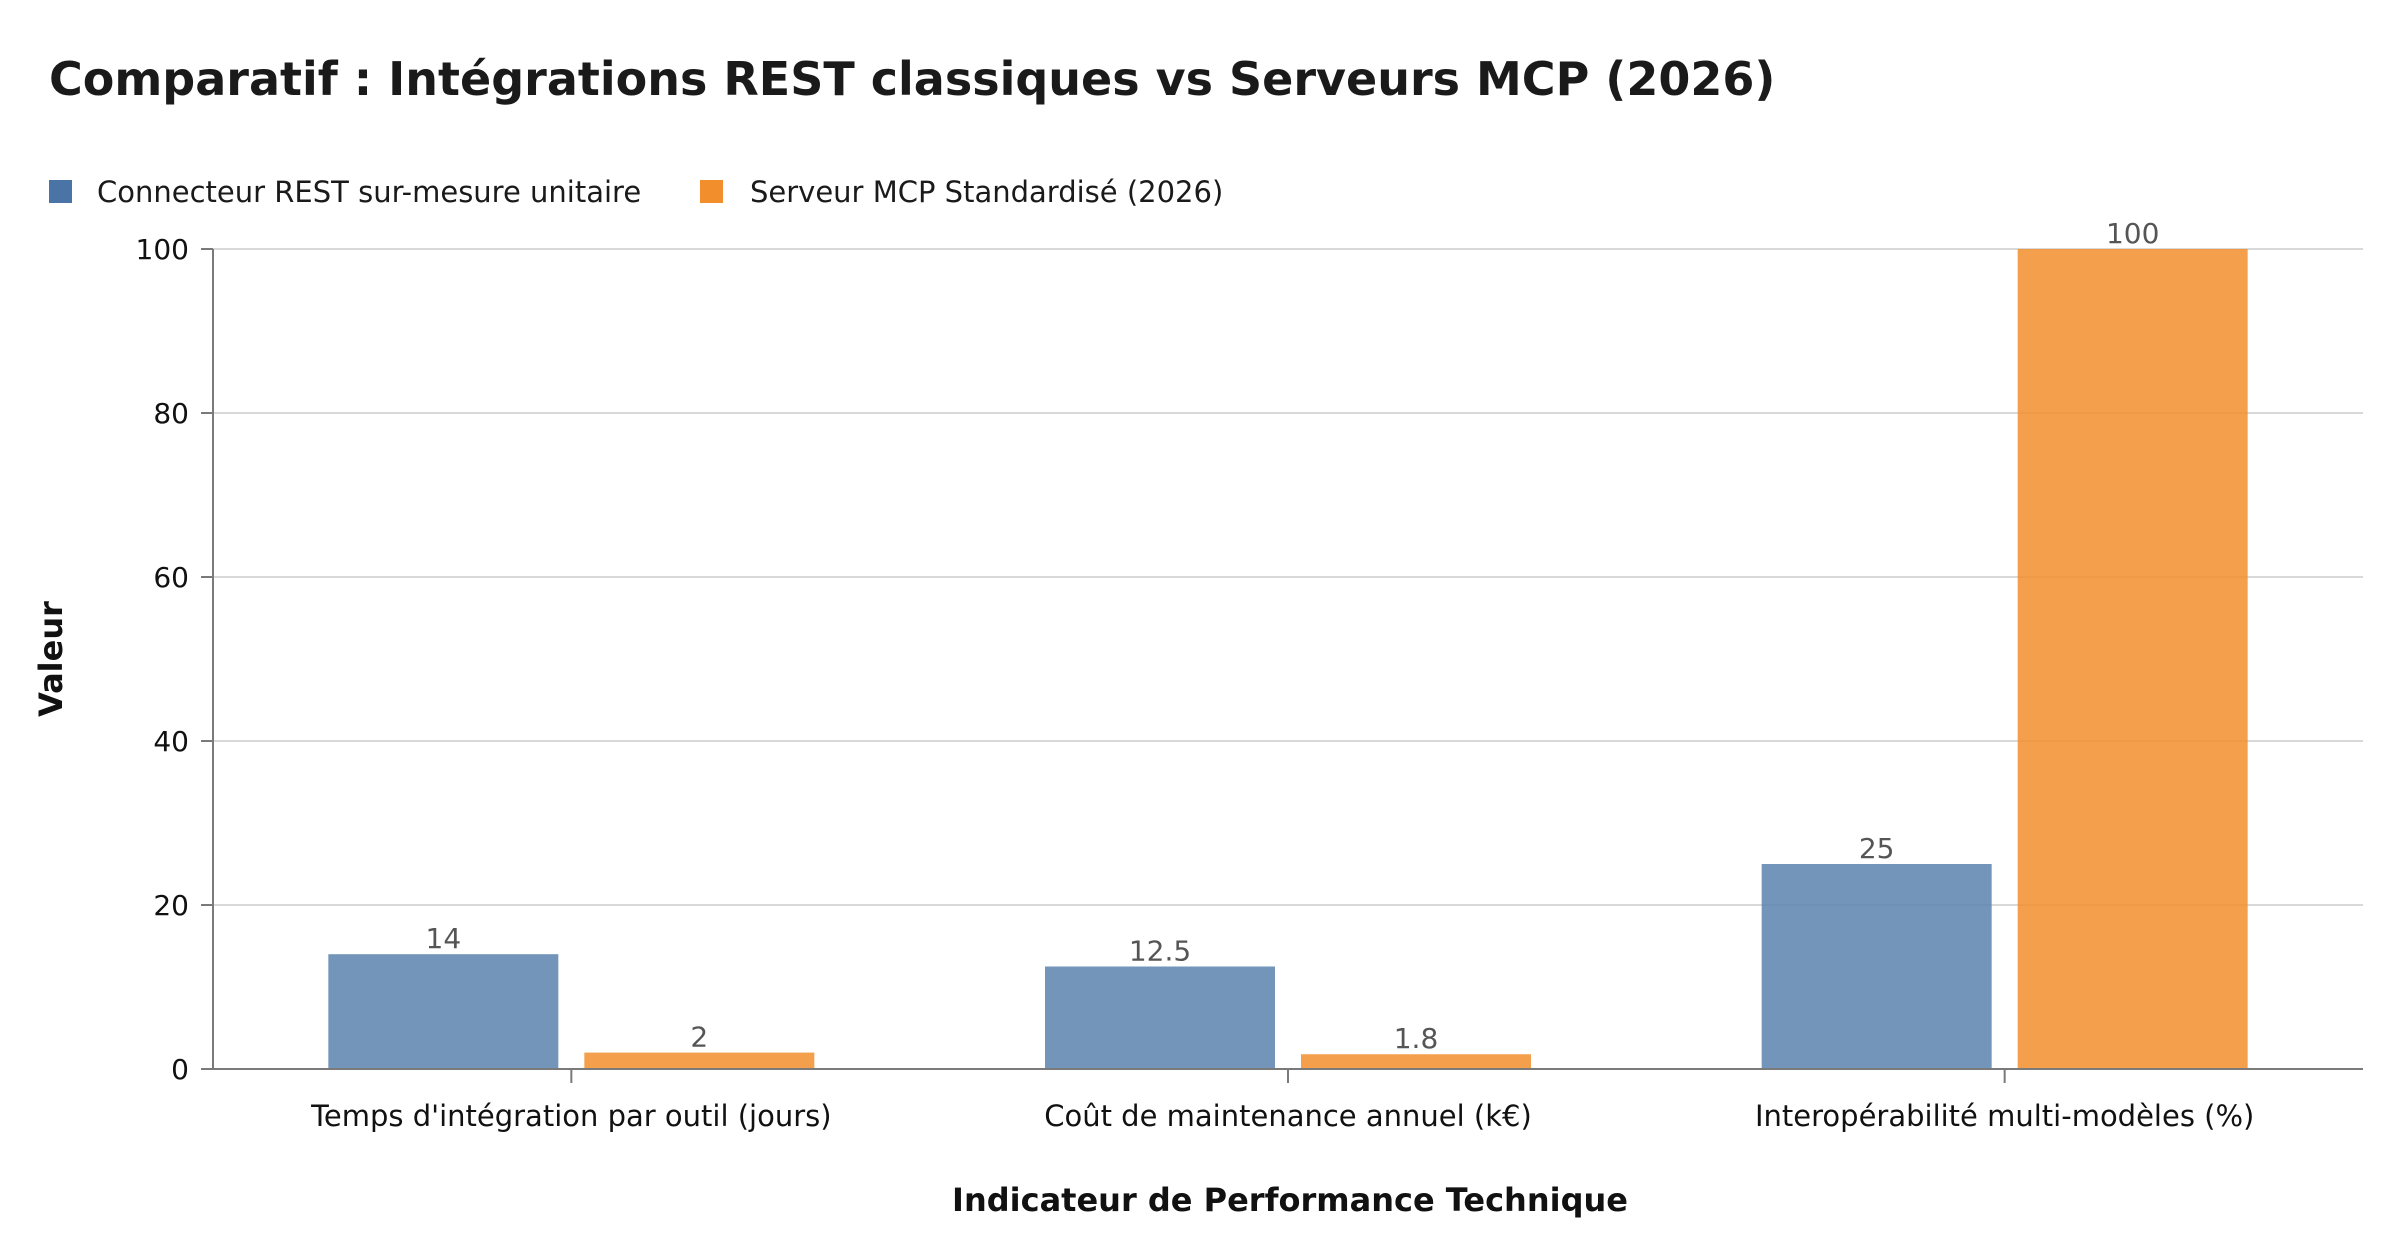 Image resolution: width=2400 pixels, height=1260 pixels. What do you see at coordinates (2004, 1116) in the screenshot?
I see `x-tick-label: Interopérabilité multi-modèles (%)` at bounding box center [2004, 1116].